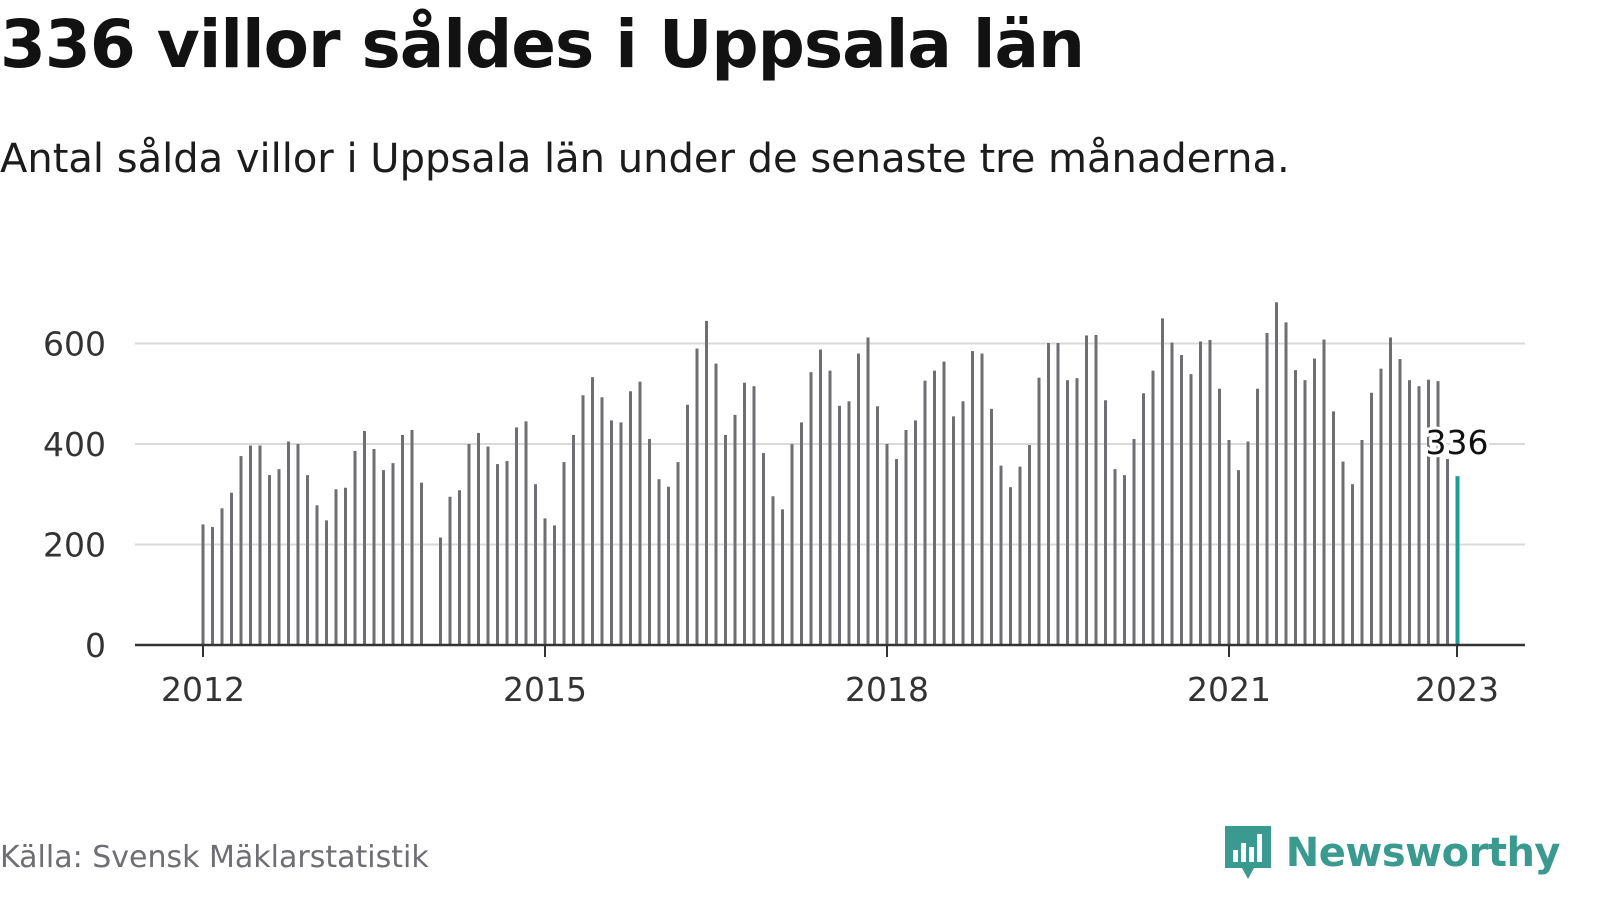  What do you see at coordinates (1457, 689) in the screenshot?
I see `x-tick-label: 2023` at bounding box center [1457, 689].